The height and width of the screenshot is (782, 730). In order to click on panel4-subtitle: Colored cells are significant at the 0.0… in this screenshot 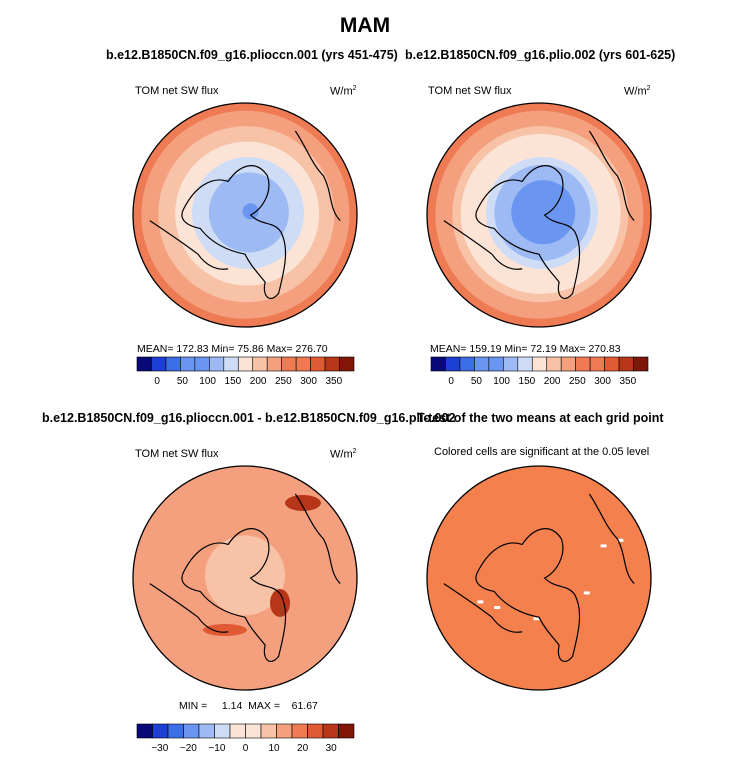, I will do `click(542, 452)`.